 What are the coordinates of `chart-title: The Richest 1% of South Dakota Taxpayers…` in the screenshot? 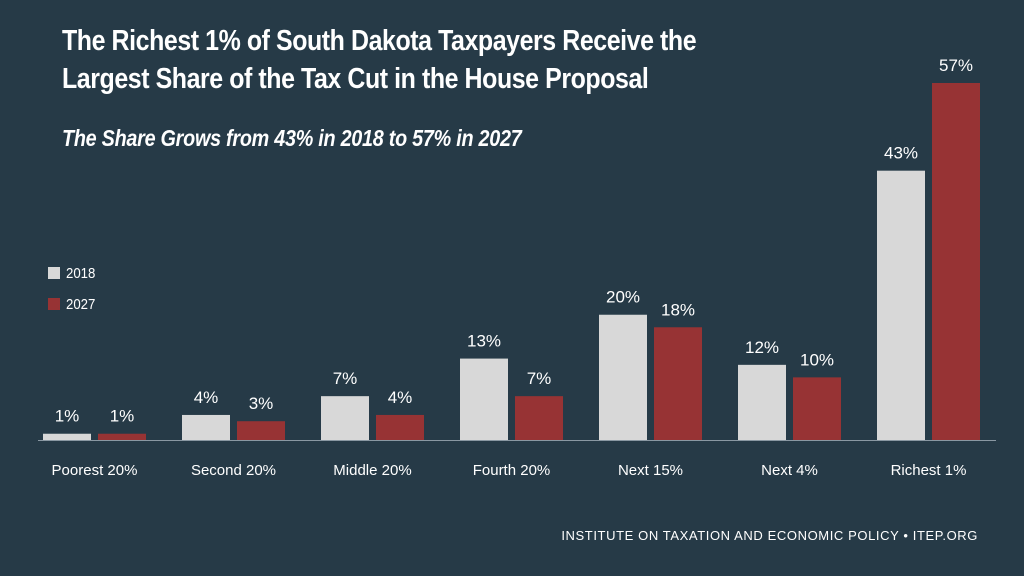 It's located at (379, 60).